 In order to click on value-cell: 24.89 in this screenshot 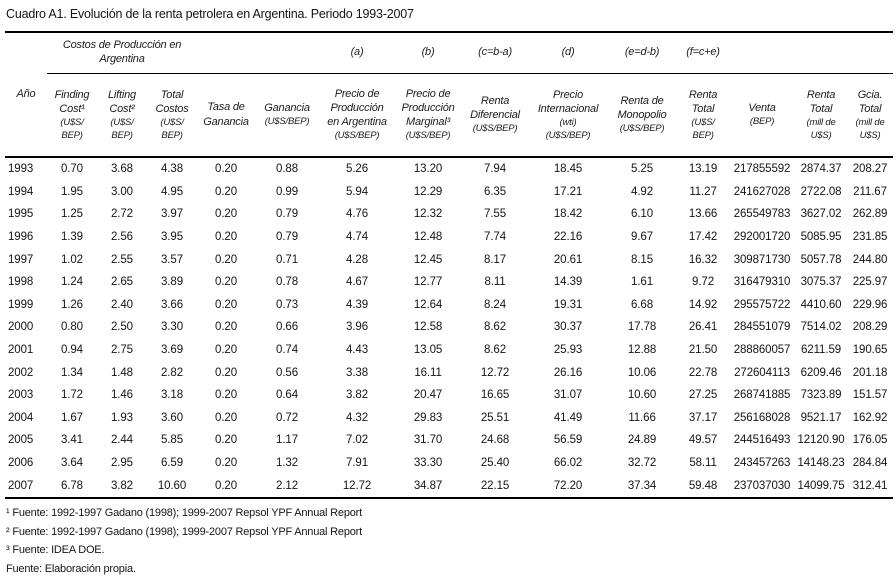, I will do `click(642, 440)`.